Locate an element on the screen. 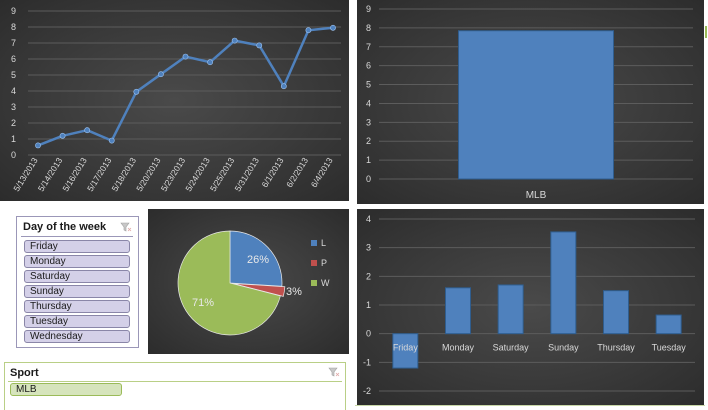 This screenshot has height=410, width=708. y-tick-label: -1 is located at coordinates (367, 362).